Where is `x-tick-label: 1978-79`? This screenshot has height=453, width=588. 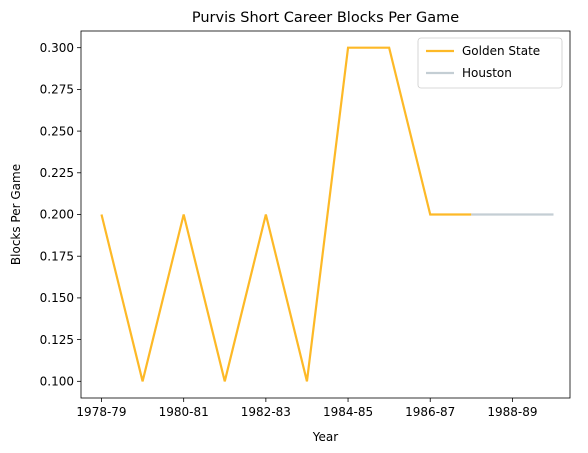
x-tick-label: 1978-79 is located at coordinates (101, 412).